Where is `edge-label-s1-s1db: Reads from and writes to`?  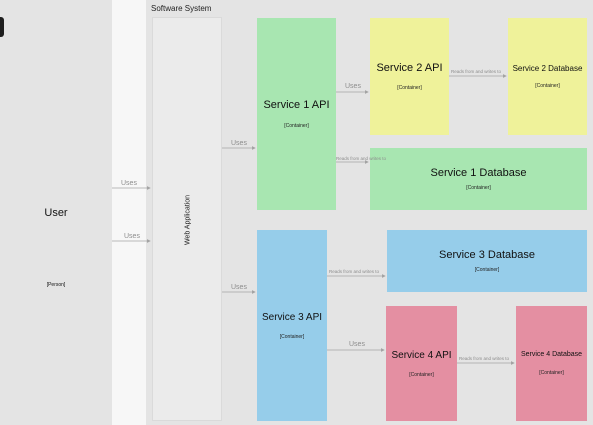
edge-label-s1-s1db: Reads from and writes to is located at coordinates (361, 158).